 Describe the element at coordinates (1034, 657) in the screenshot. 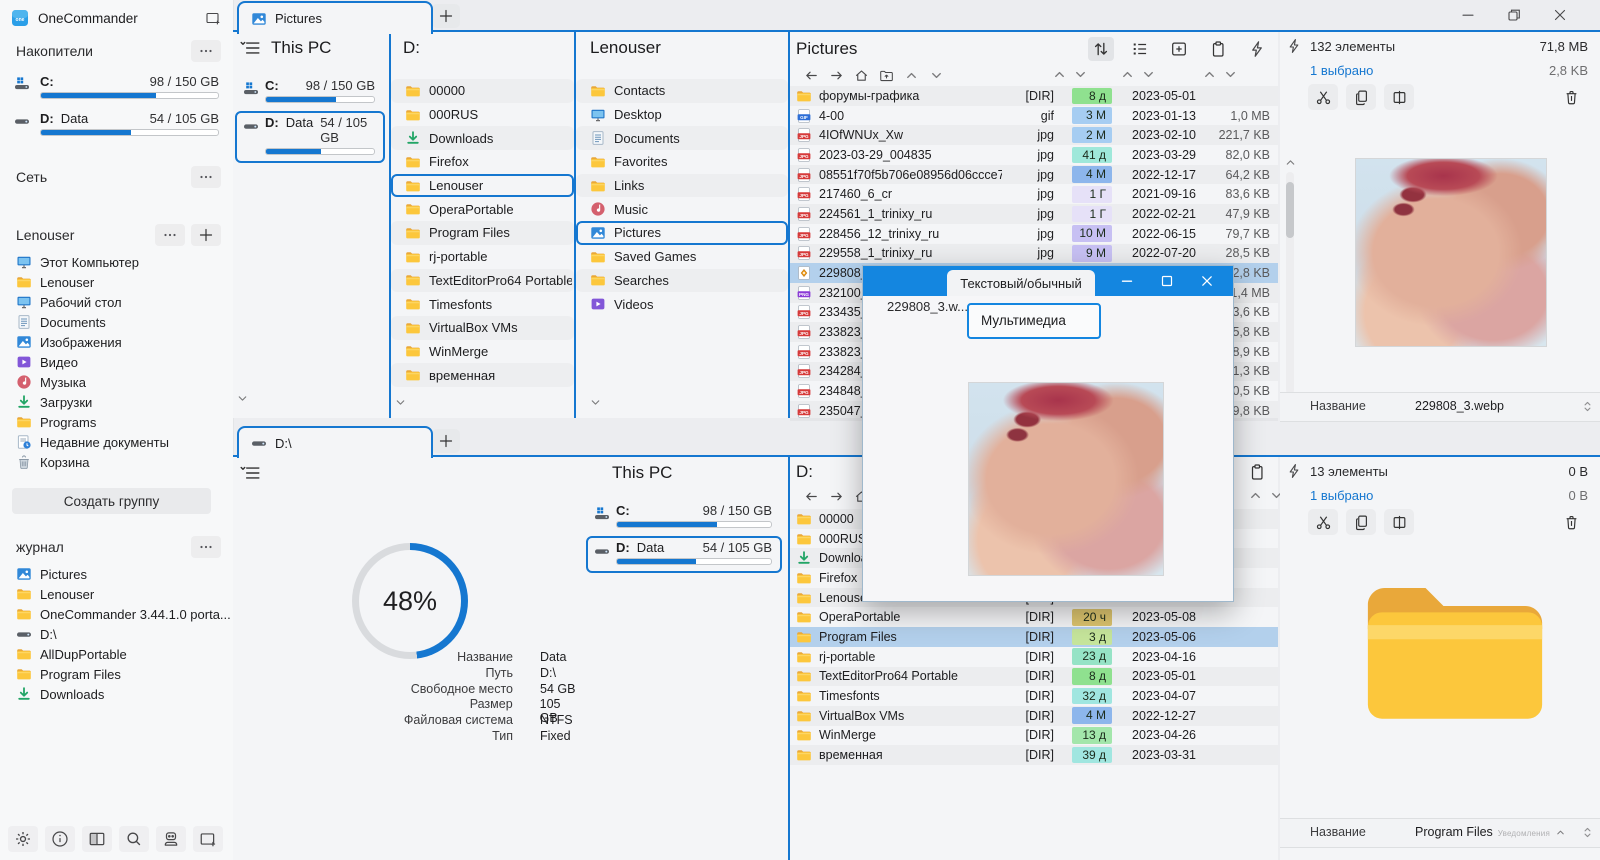

I see `file-row: rj-portable [DIR] 23 д 2023-04-16` at that location.